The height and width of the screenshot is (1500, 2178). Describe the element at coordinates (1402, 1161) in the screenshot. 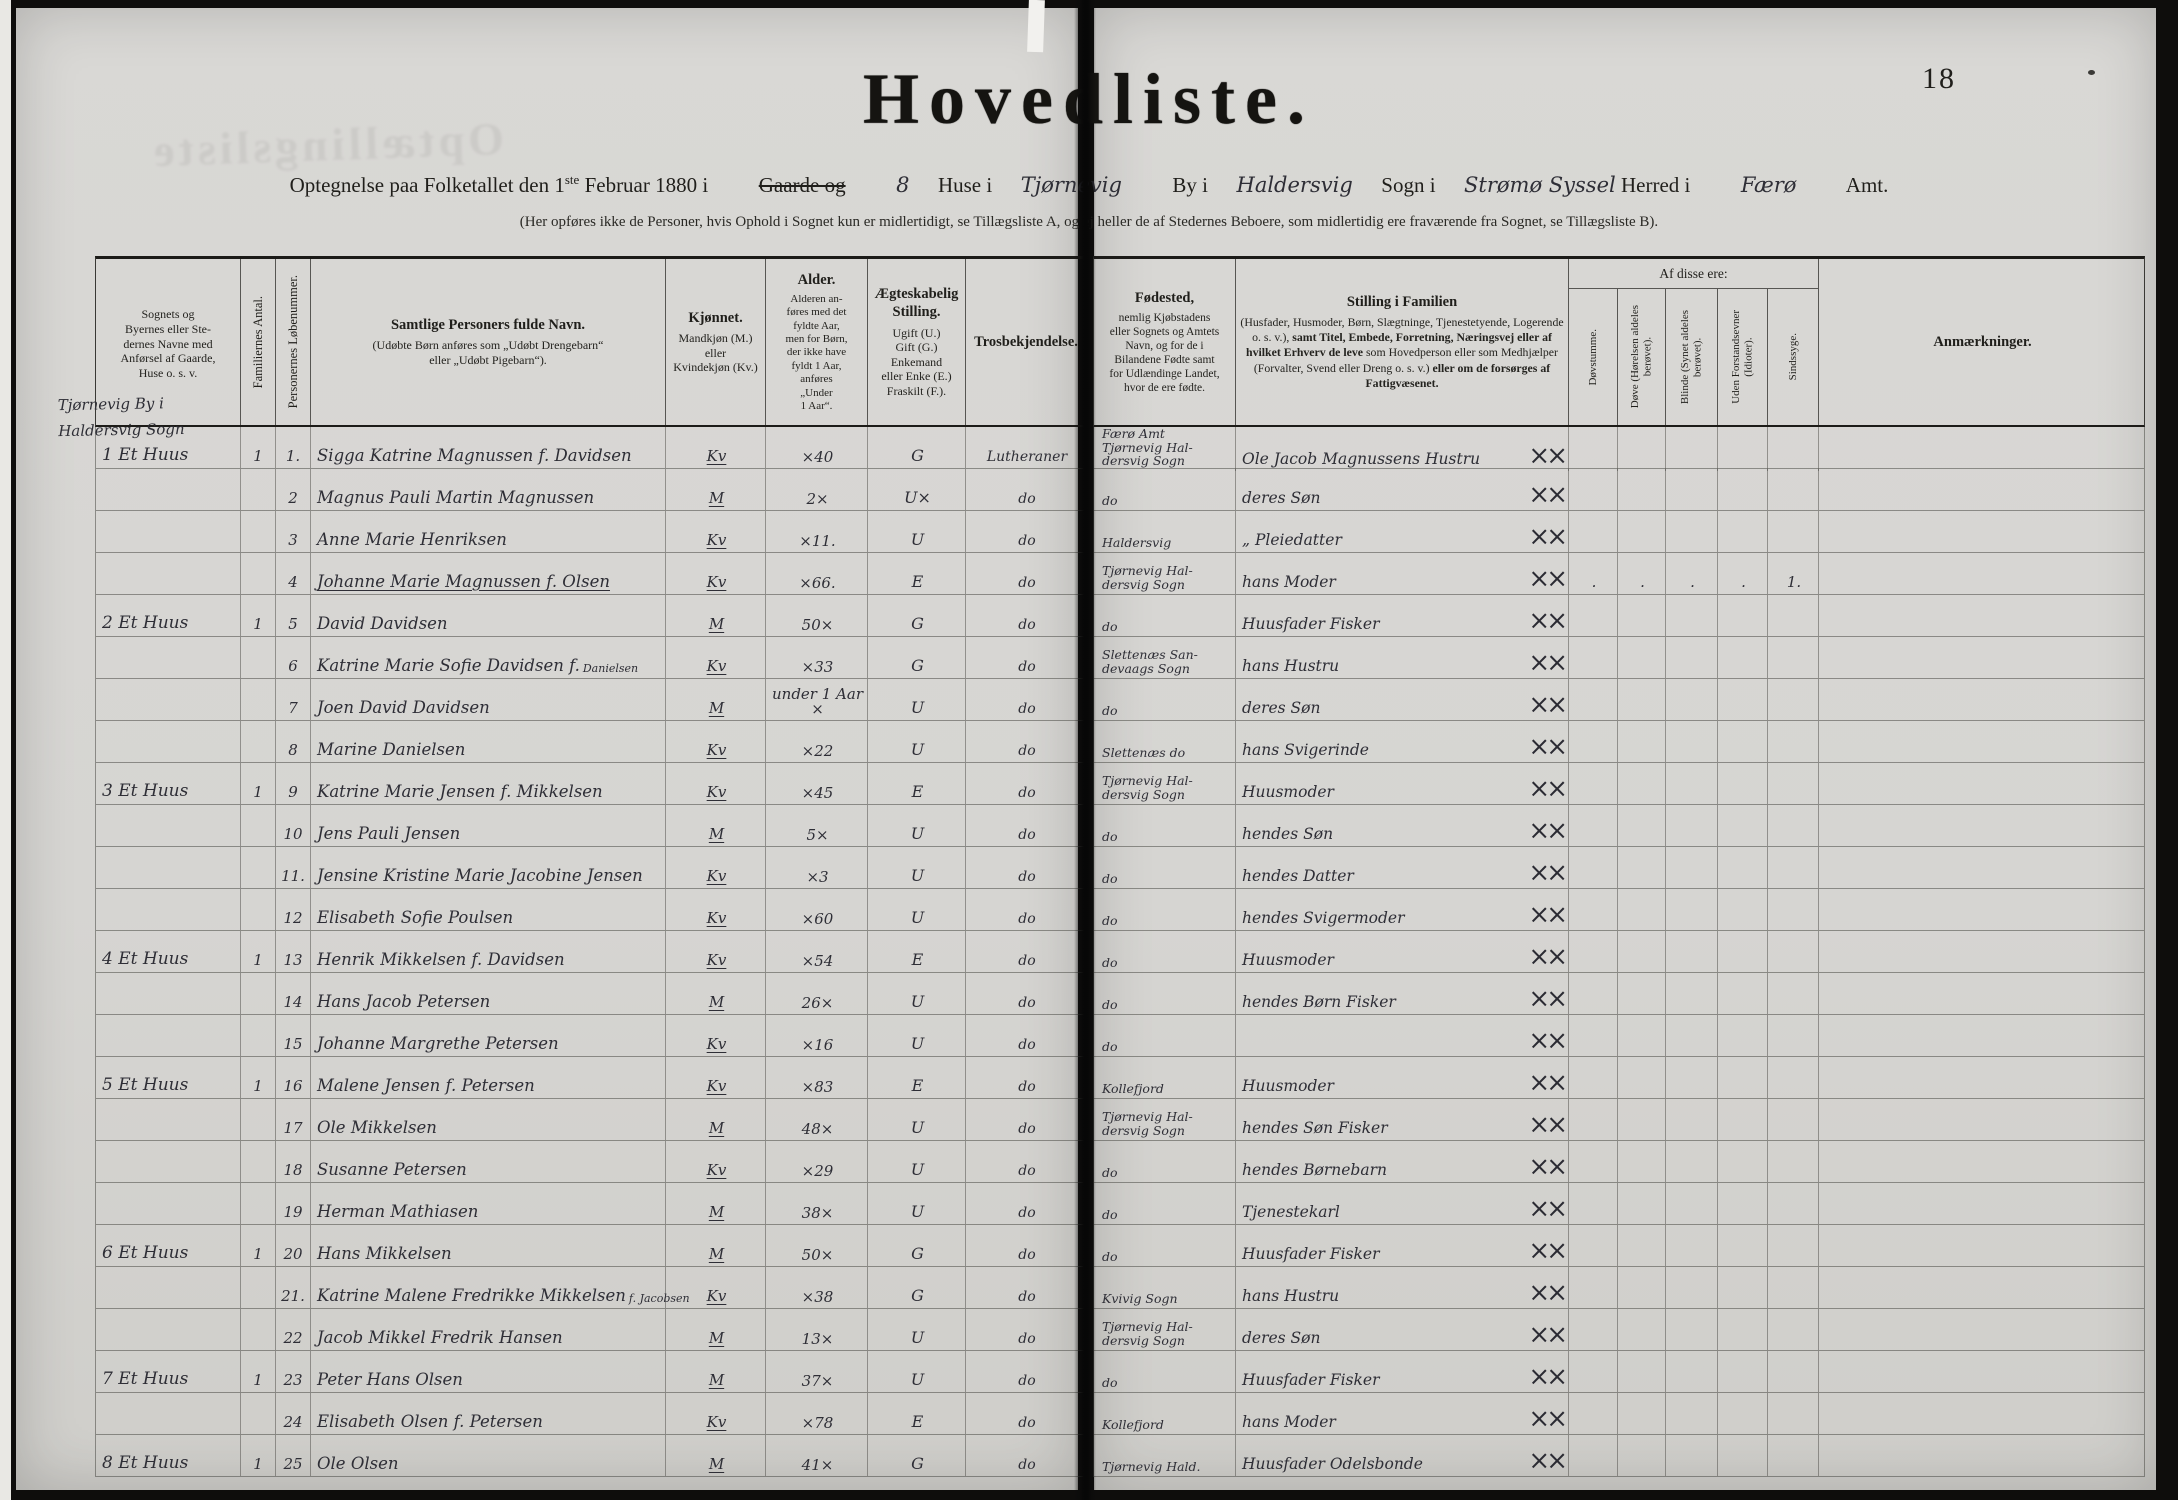

I see `cell-family-position: hendes Børnebarn ××` at that location.